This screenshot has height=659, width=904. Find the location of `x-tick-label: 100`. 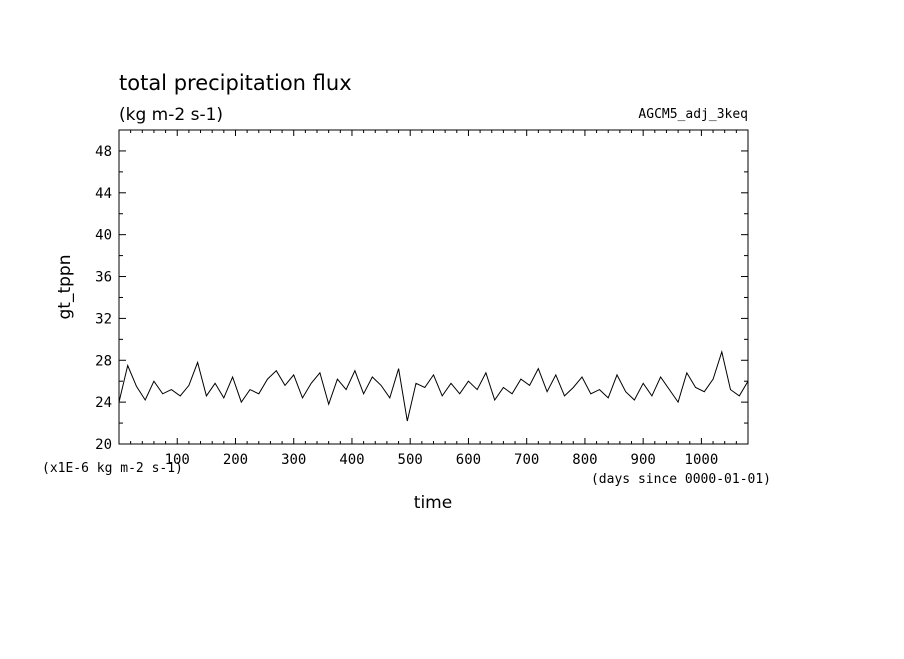

x-tick-label: 100 is located at coordinates (177, 460).